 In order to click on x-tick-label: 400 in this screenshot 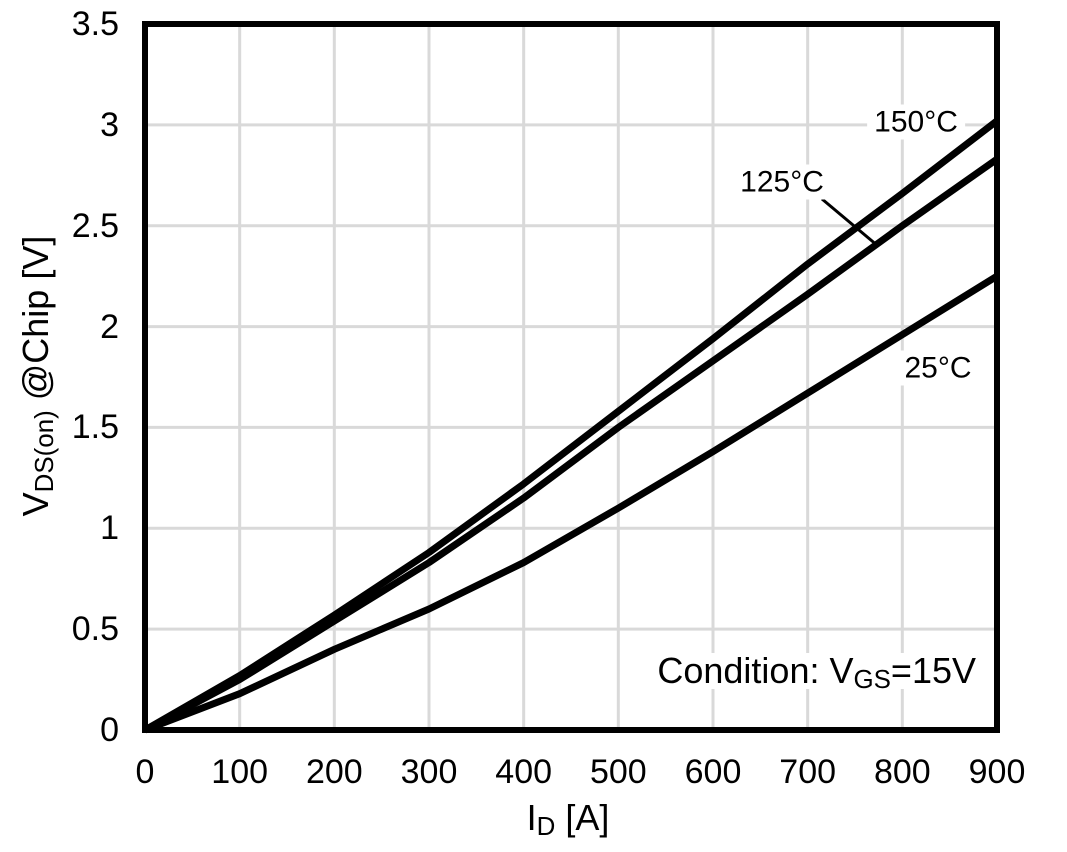, I will do `click(524, 772)`.